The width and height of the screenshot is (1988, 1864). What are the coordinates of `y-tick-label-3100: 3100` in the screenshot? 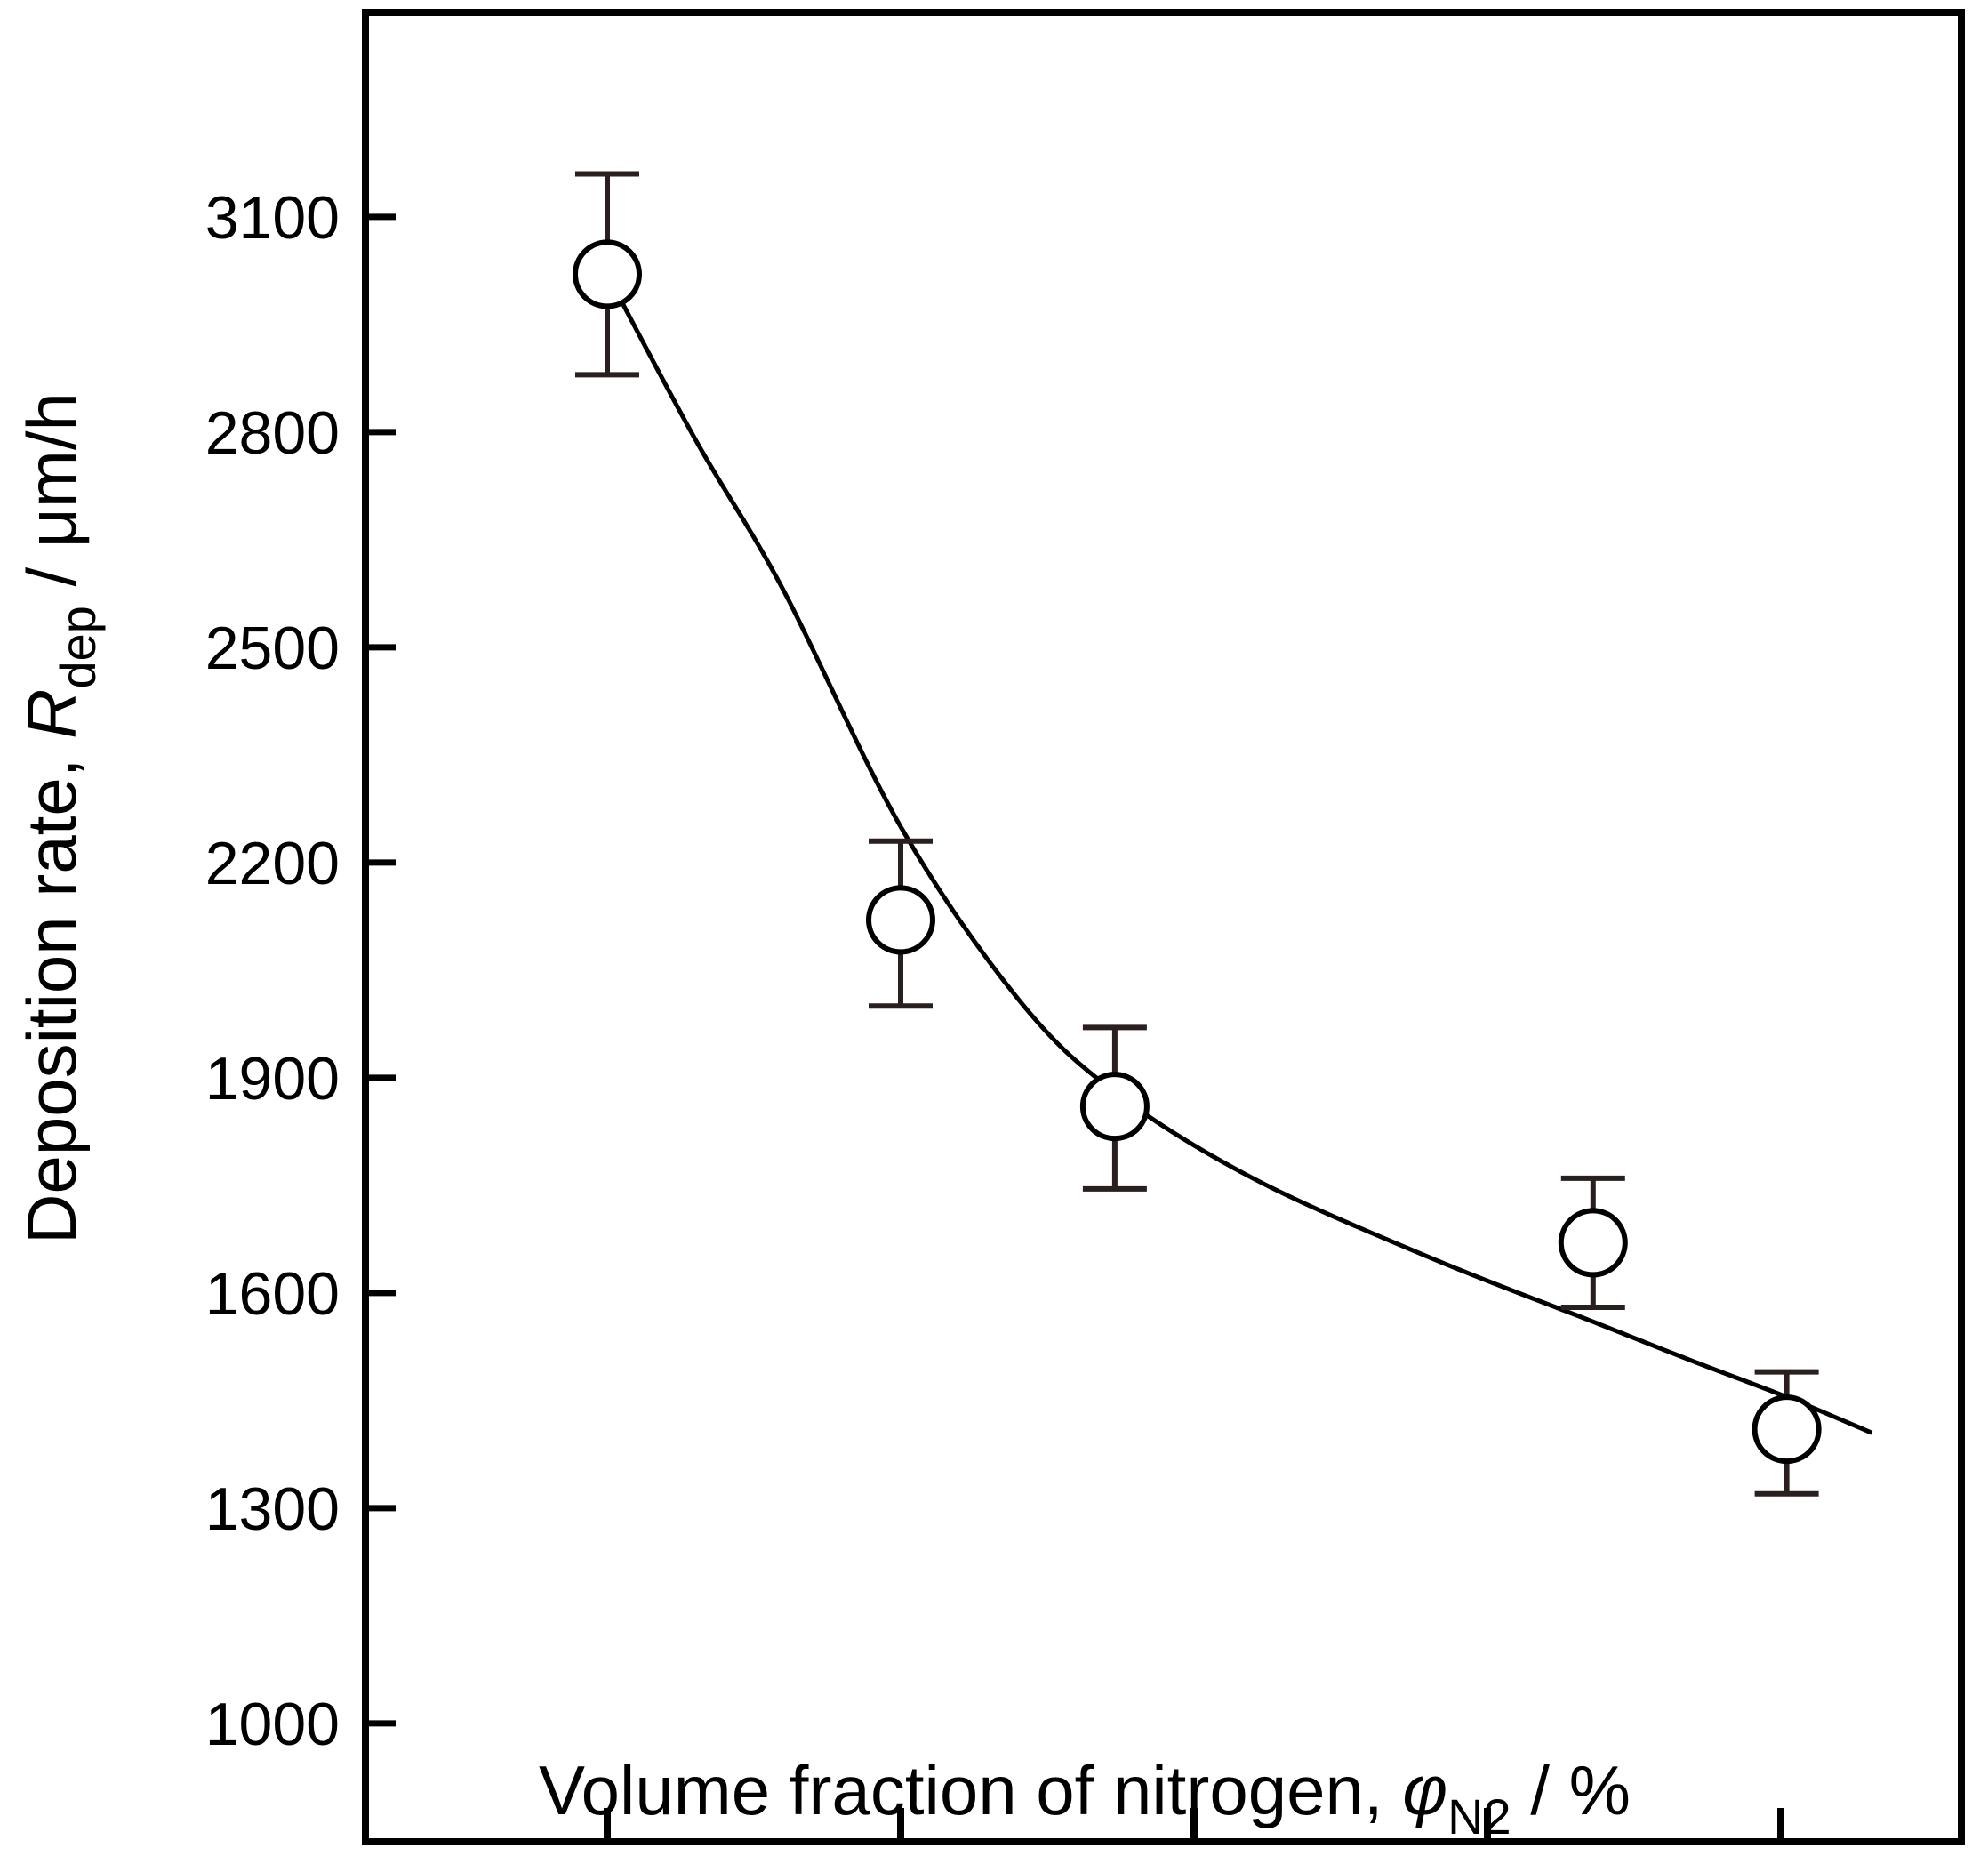 It's located at (272, 218).